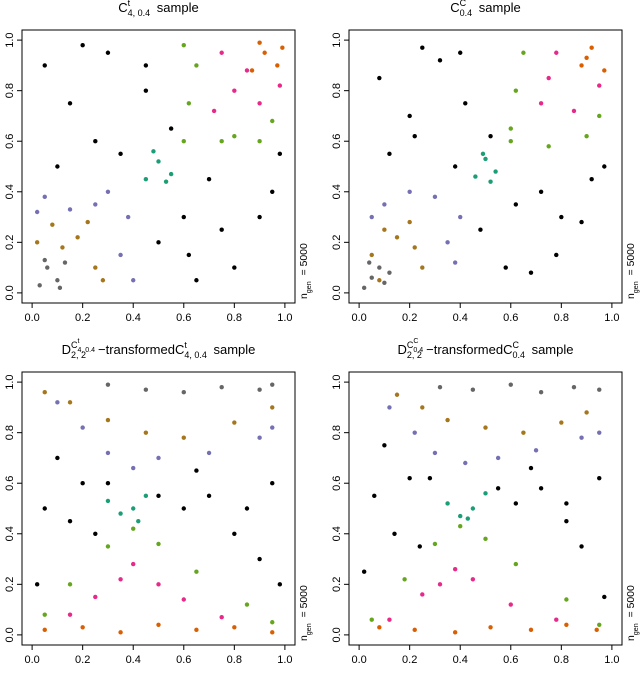 Image resolution: width=640 pixels, height=684 pixels. I want to click on y-tick-label: 0.2, so click(337, 584).